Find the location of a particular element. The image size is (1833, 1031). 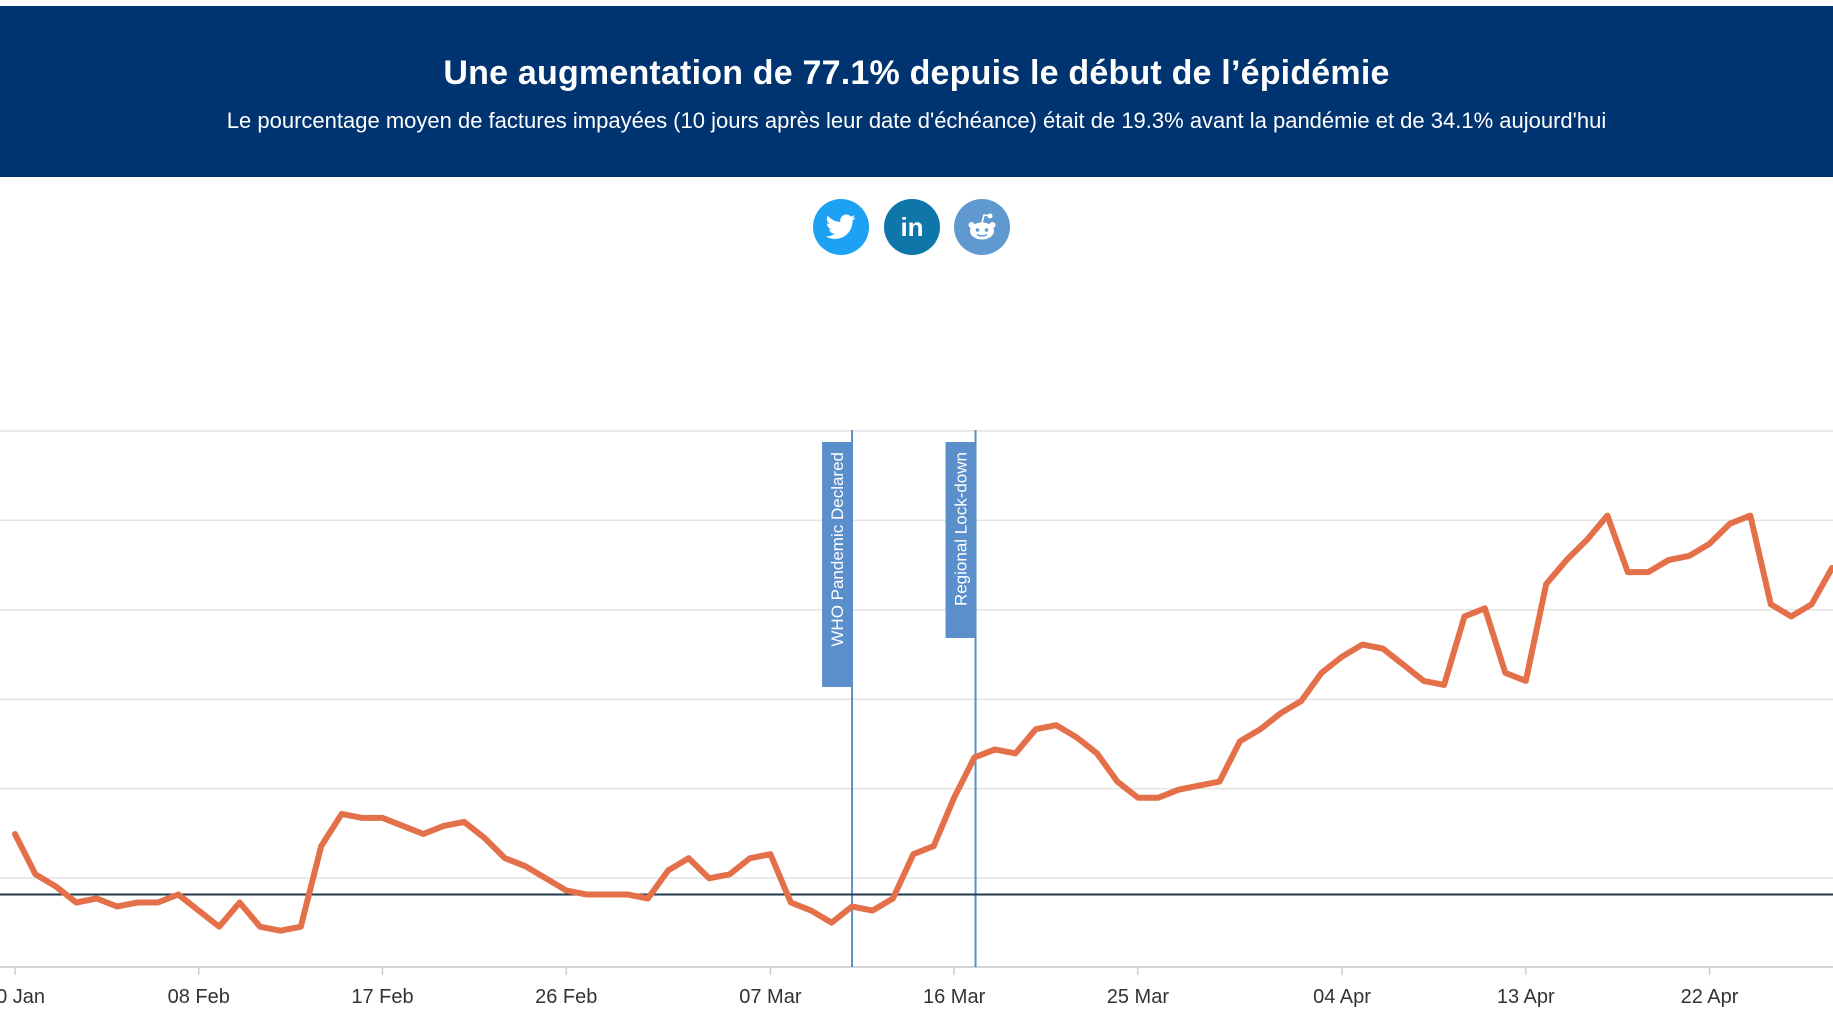

x-tick-label: 25 Mar is located at coordinates (1138, 997).